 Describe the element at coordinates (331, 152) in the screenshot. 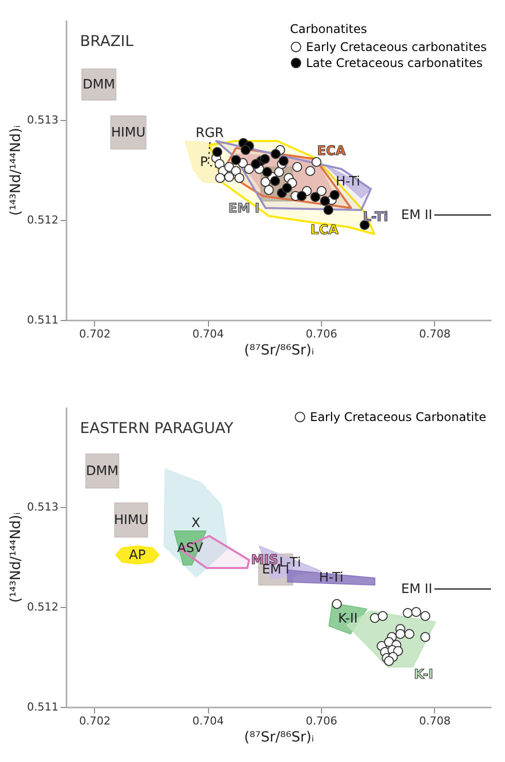

I see `series-label: ECA` at that location.